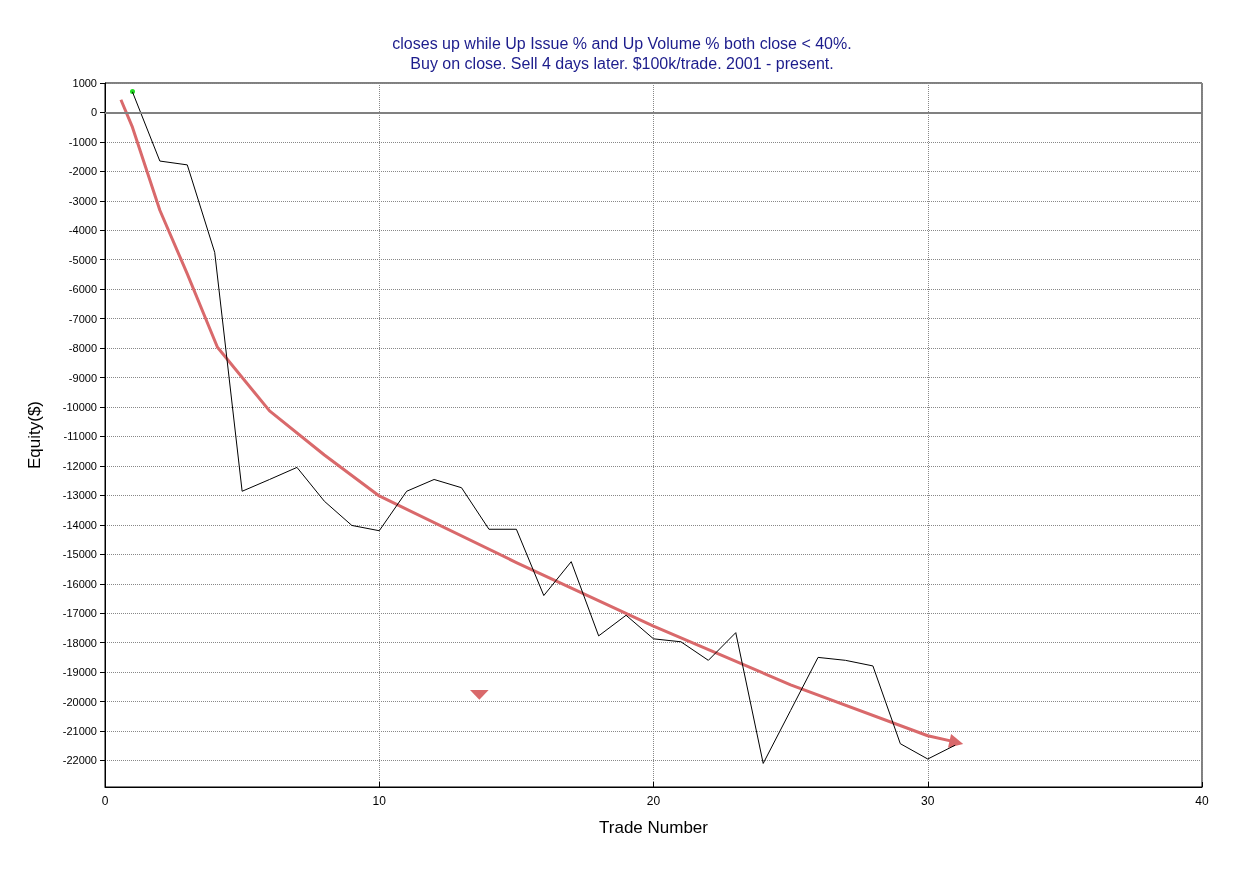 The image size is (1244, 873). What do you see at coordinates (79, 613) in the screenshot?
I see `y-tick-label: -17000` at bounding box center [79, 613].